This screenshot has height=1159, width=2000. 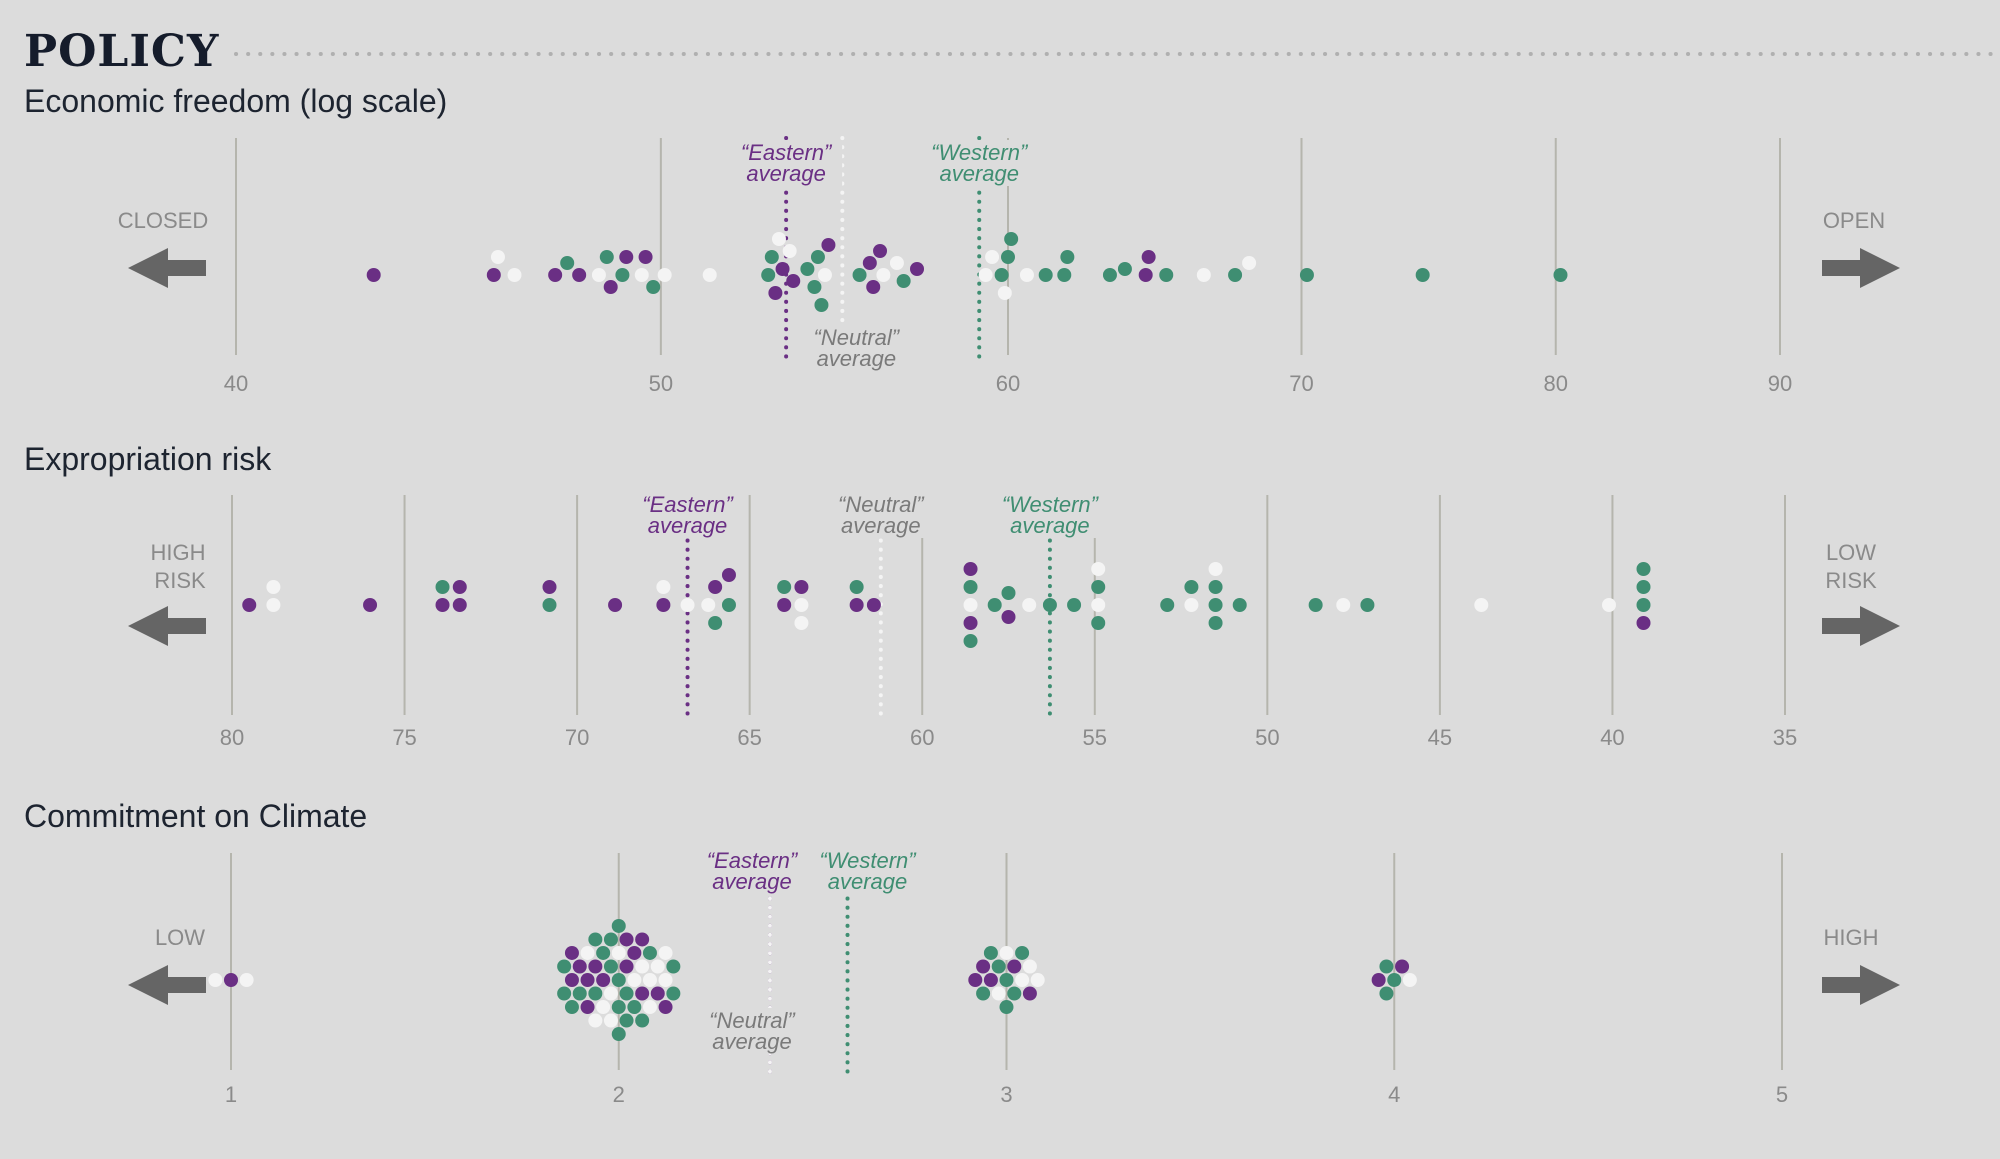 I want to click on right-direction-label: HIGH, so click(x=1851, y=937).